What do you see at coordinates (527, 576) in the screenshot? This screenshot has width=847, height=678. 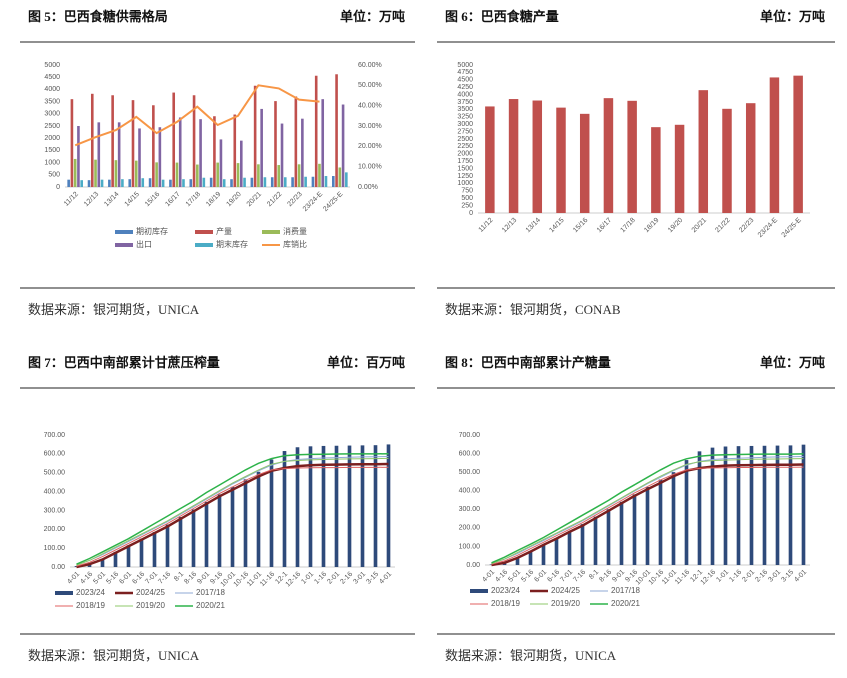 I see `x-tick-label: 5-16` at bounding box center [527, 576].